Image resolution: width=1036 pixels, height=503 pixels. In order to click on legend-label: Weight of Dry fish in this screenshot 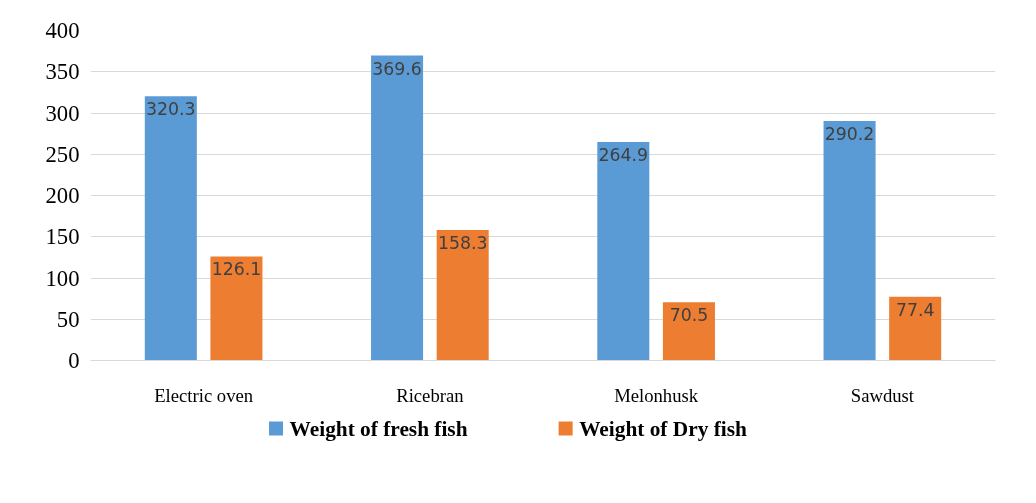, I will do `click(663, 428)`.